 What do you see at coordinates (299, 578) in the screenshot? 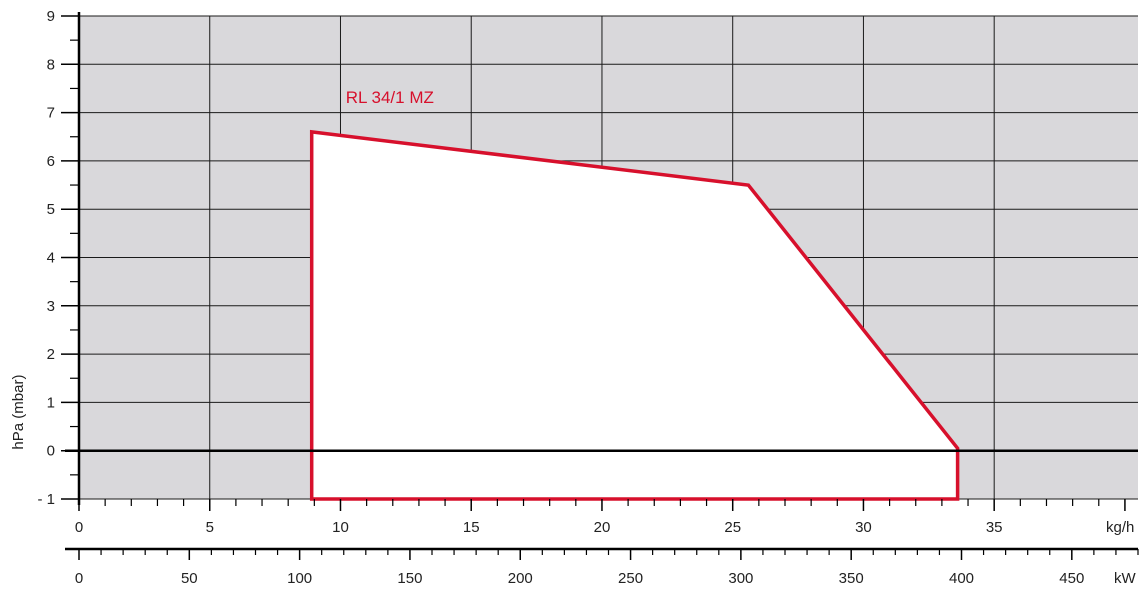
I see `x-tick-label-kw: 100` at bounding box center [299, 578].